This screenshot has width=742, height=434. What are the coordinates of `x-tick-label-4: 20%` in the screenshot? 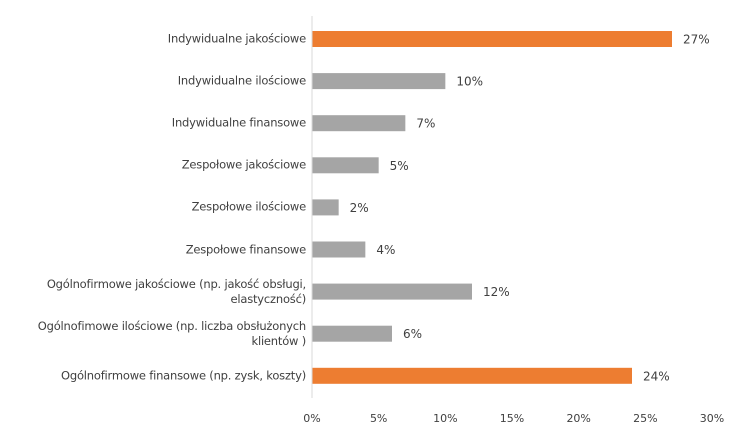 It's located at (578, 418).